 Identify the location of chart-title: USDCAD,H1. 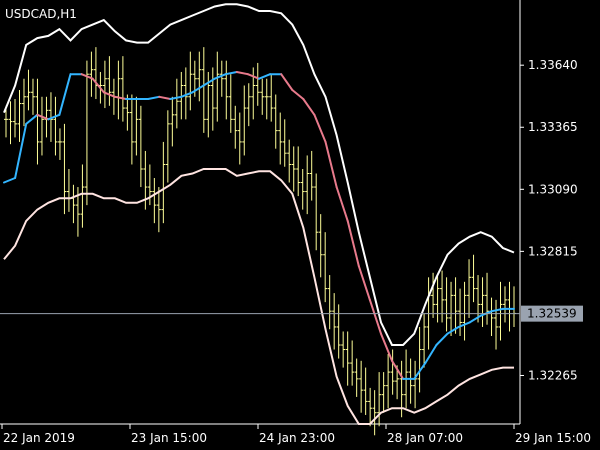
(41, 14).